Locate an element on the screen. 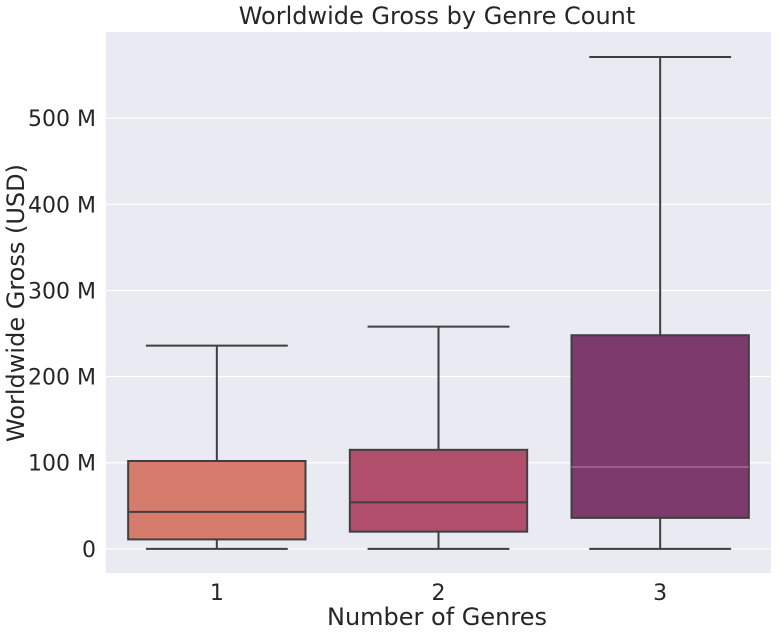 The width and height of the screenshot is (781, 638). y-tick-label: 500 M is located at coordinates (62, 119).